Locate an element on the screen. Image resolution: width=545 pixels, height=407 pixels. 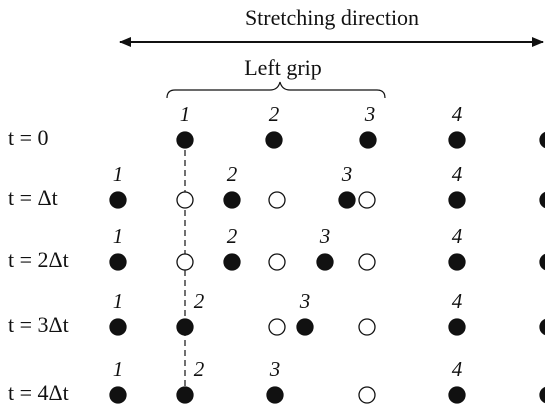
row-label: t = Δt is located at coordinates (33, 197).